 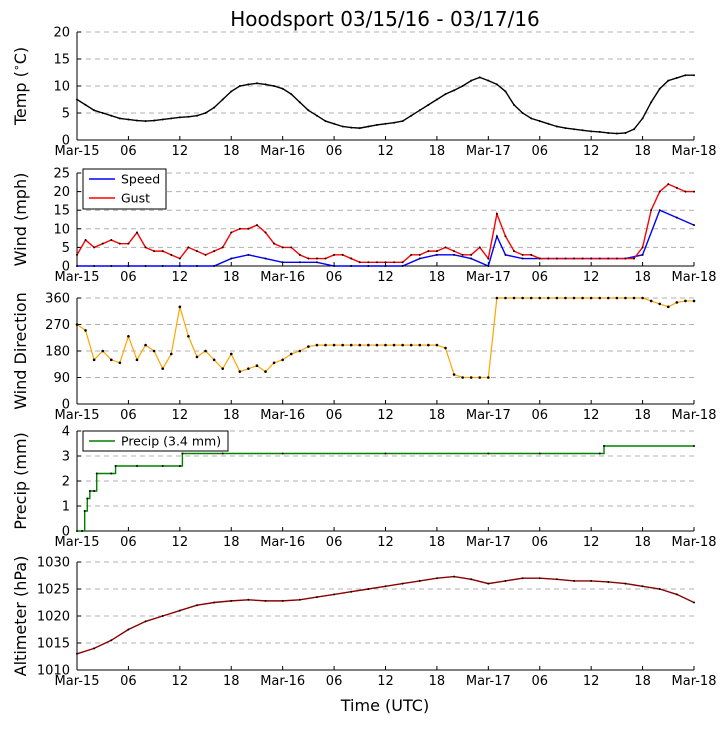 I want to click on precip-series-line, so click(x=385, y=488).